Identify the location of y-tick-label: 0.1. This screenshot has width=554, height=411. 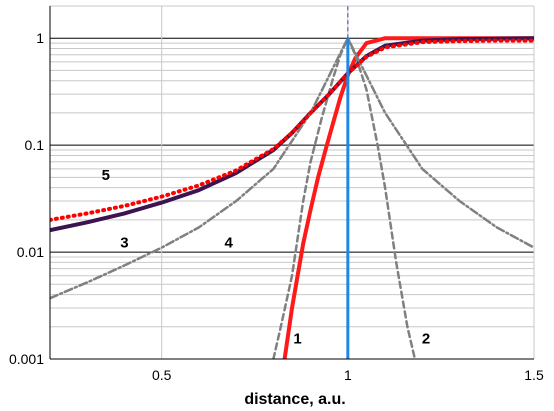
(35, 145).